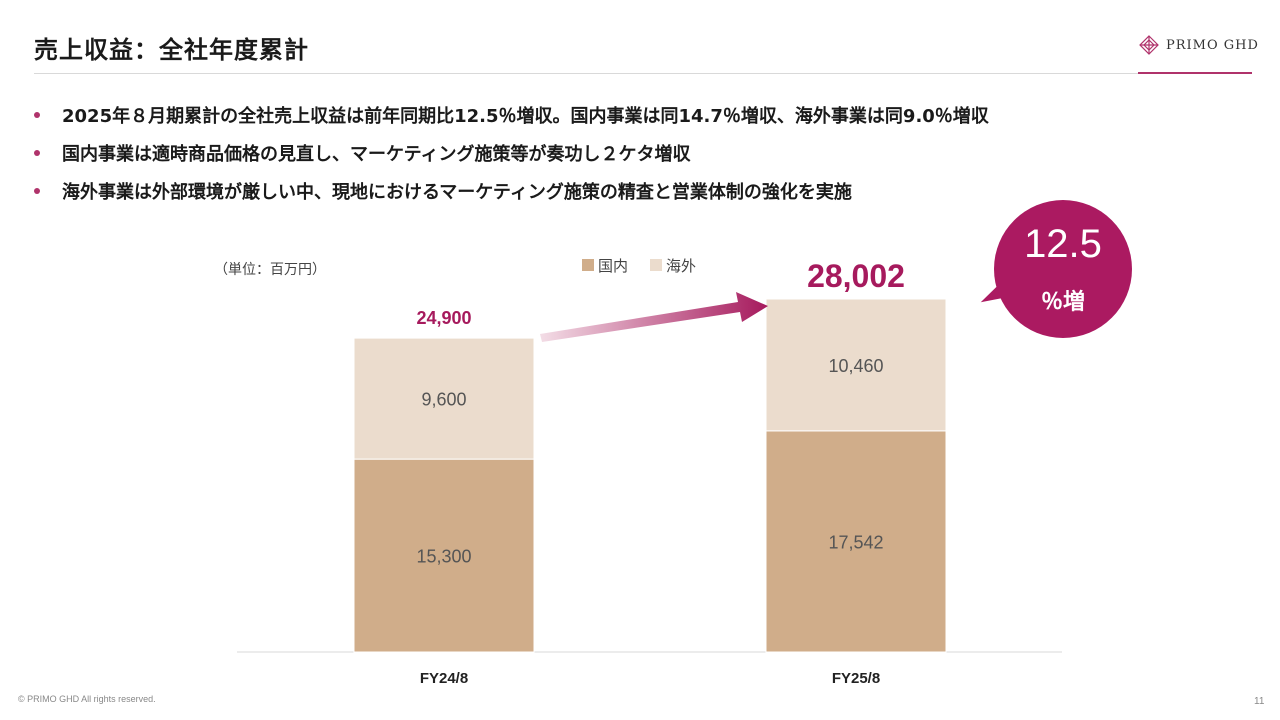 The width and height of the screenshot is (1280, 720). Describe the element at coordinates (681, 266) in the screenshot. I see `legend-label-overseas: 海外` at that location.